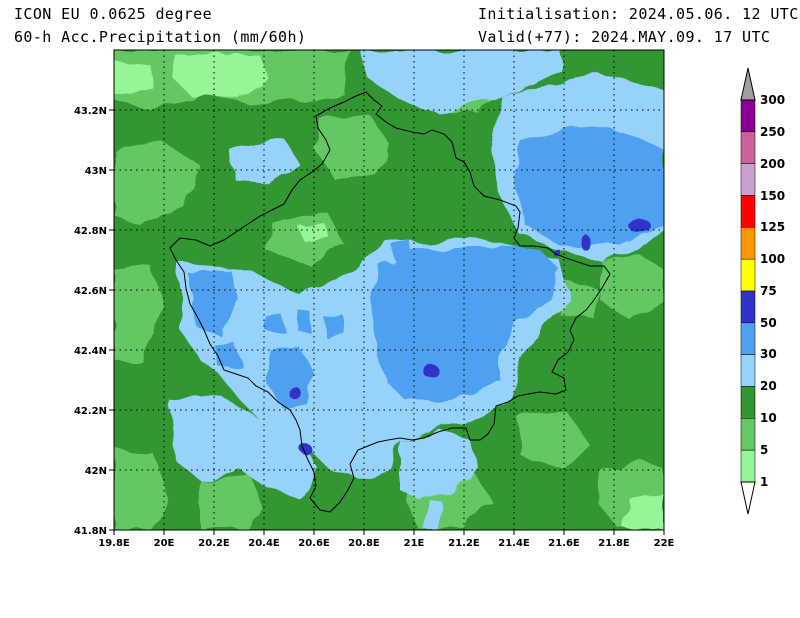 This screenshot has width=800, height=618. I want to click on lon-tick-label: 21.2E, so click(464, 543).